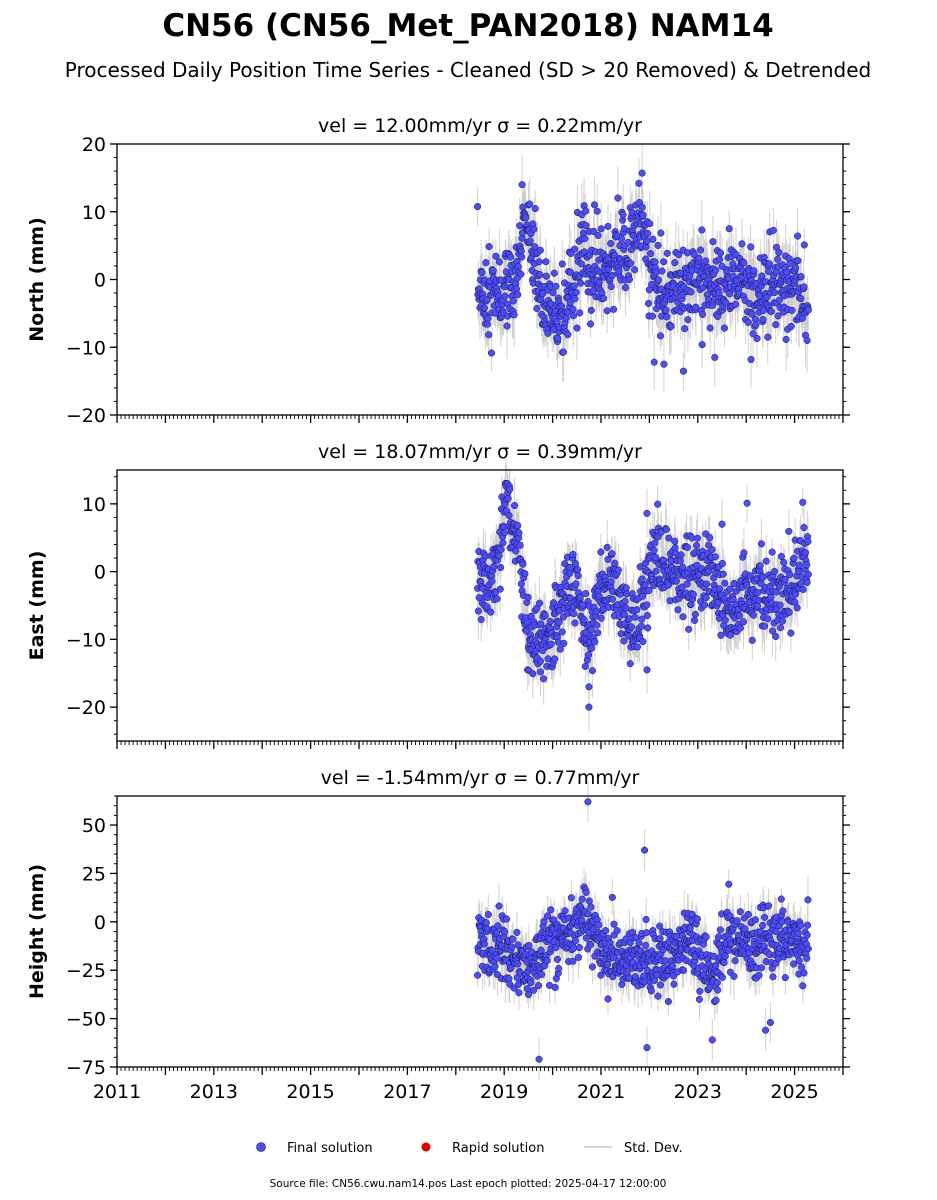 The width and height of the screenshot is (937, 1200). I want to click on y-axis-label-east: East (mm), so click(37, 606).